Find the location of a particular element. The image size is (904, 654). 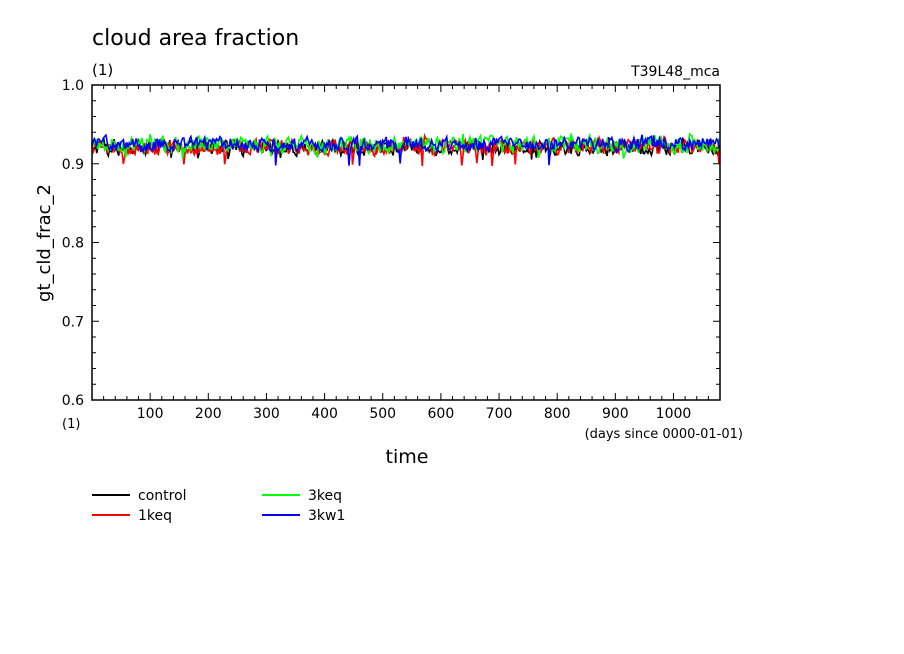

x-tick-label: 500 is located at coordinates (382, 414).